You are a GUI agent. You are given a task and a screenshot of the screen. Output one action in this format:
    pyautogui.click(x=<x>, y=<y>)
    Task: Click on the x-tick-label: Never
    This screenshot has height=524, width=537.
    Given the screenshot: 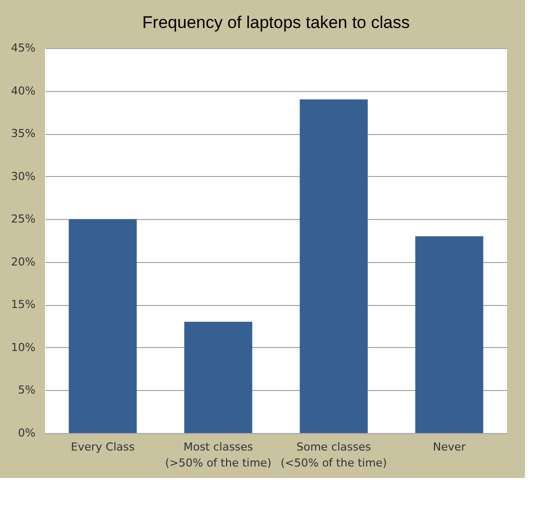 What is the action you would take?
    pyautogui.click(x=449, y=447)
    